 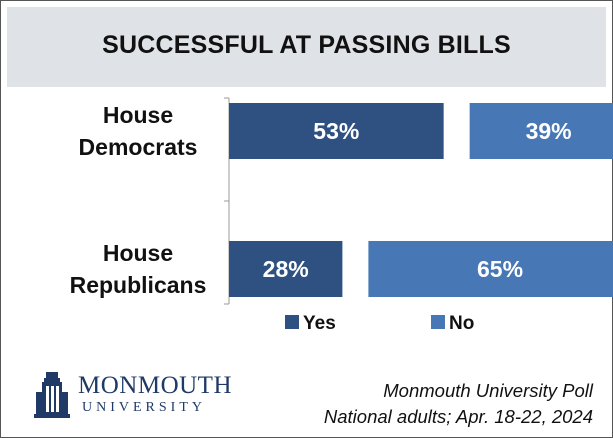 What do you see at coordinates (500, 269) in the screenshot?
I see `data-label: 65%` at bounding box center [500, 269].